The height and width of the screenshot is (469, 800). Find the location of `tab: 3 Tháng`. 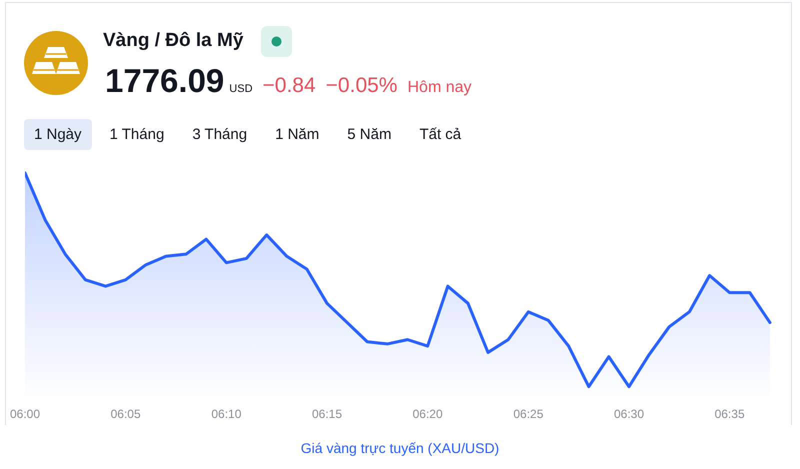

tab: 3 Tháng is located at coordinates (220, 134).